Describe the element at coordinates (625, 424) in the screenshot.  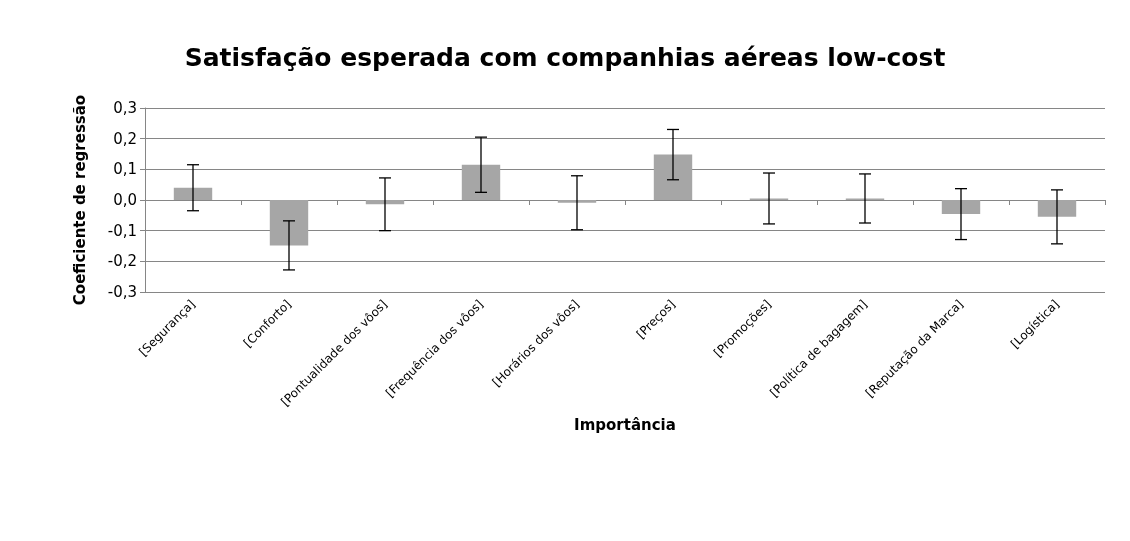
I see `x-axis-title: Importância` at that location.